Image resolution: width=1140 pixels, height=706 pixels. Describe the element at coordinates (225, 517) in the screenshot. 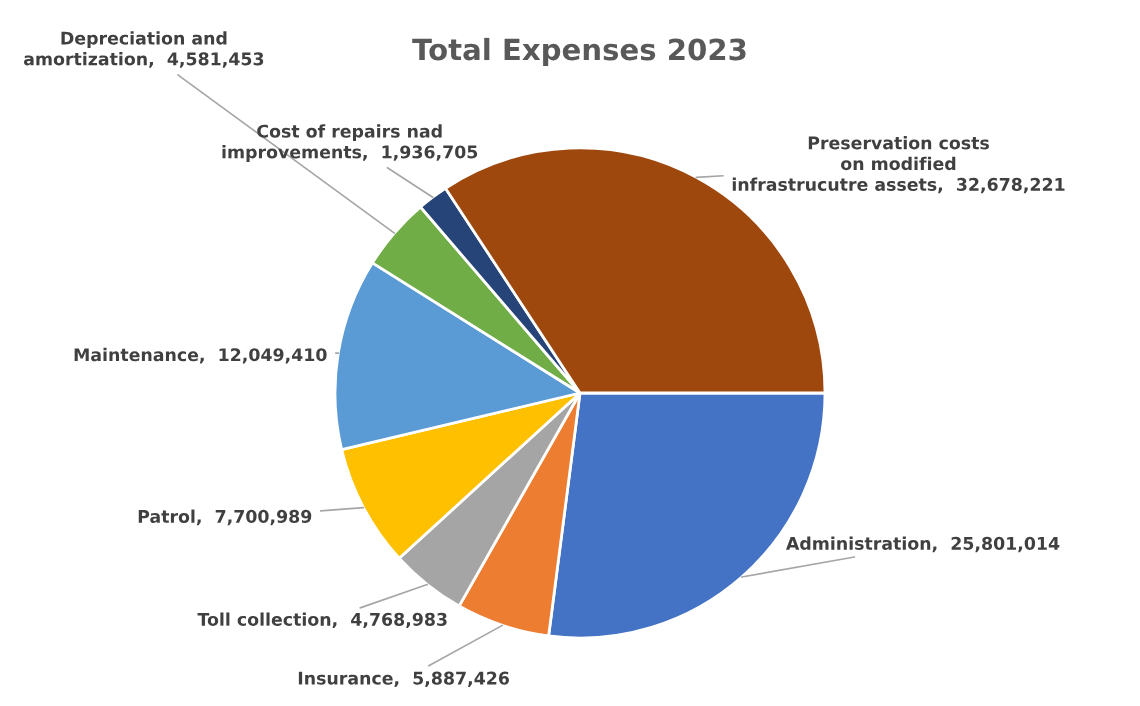

I see `slice-label: Patrol, 7,700,989` at that location.